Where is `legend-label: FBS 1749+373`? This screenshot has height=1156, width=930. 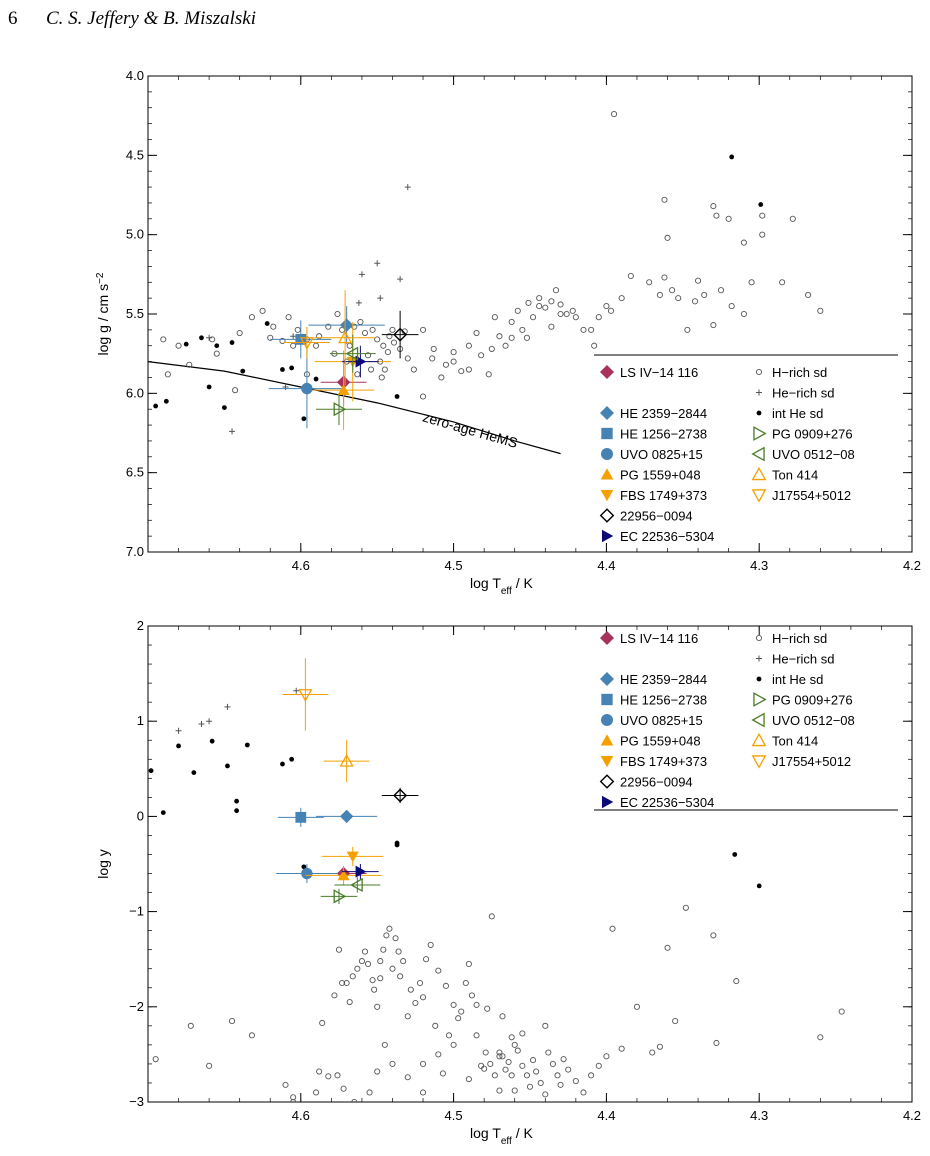 legend-label: FBS 1749+373 is located at coordinates (663, 761).